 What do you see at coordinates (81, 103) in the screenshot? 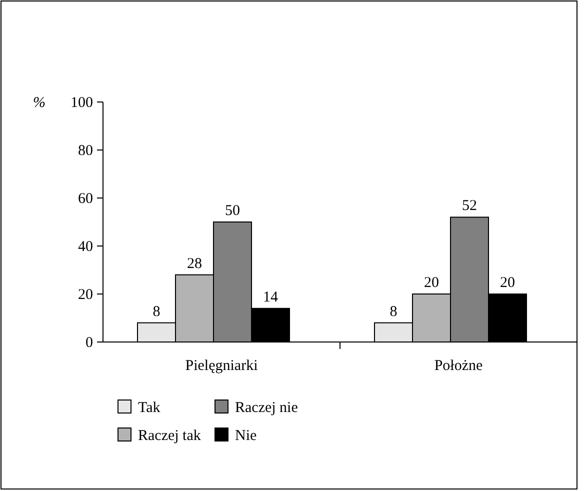
I see `y-tick-label: 100` at bounding box center [81, 103].